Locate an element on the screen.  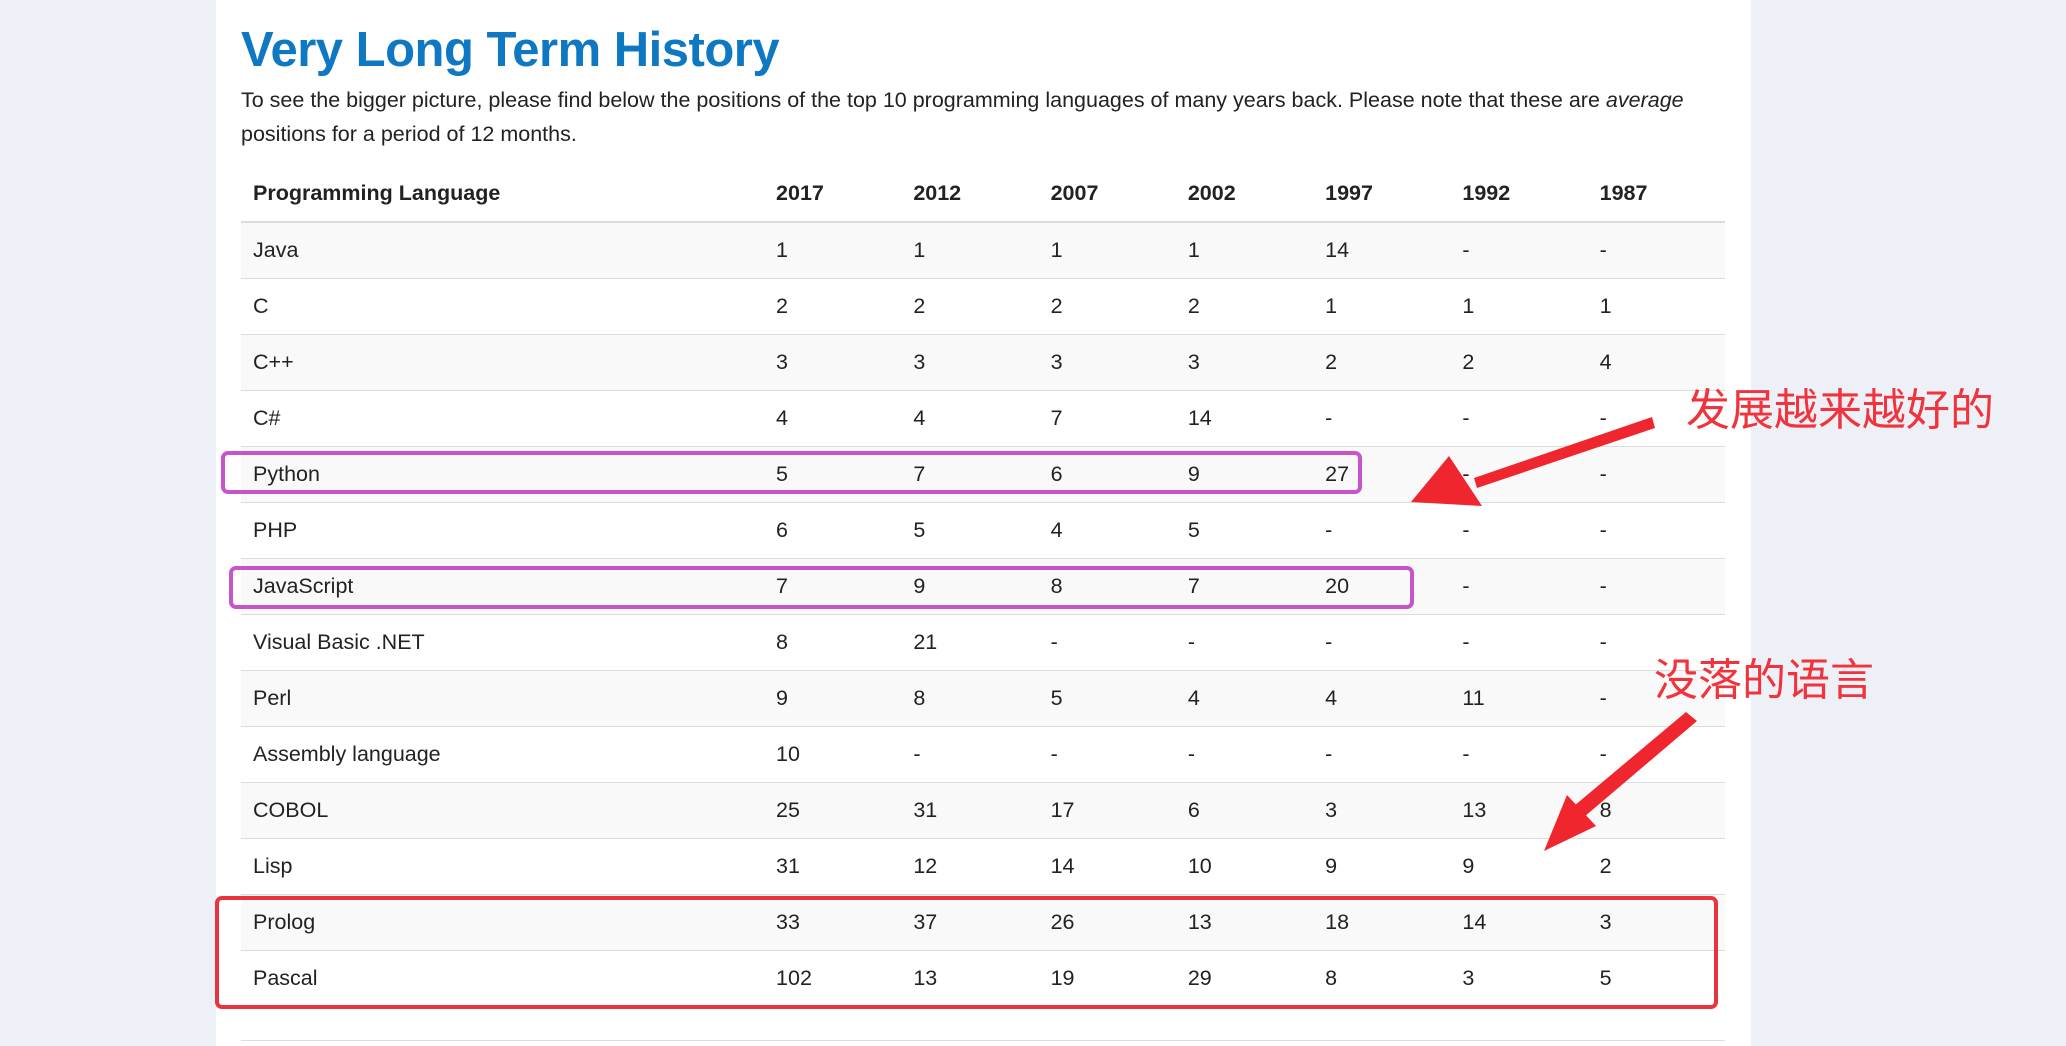
table-row: C++ 3 3 3 3 2 2 4 is located at coordinates (983, 361).